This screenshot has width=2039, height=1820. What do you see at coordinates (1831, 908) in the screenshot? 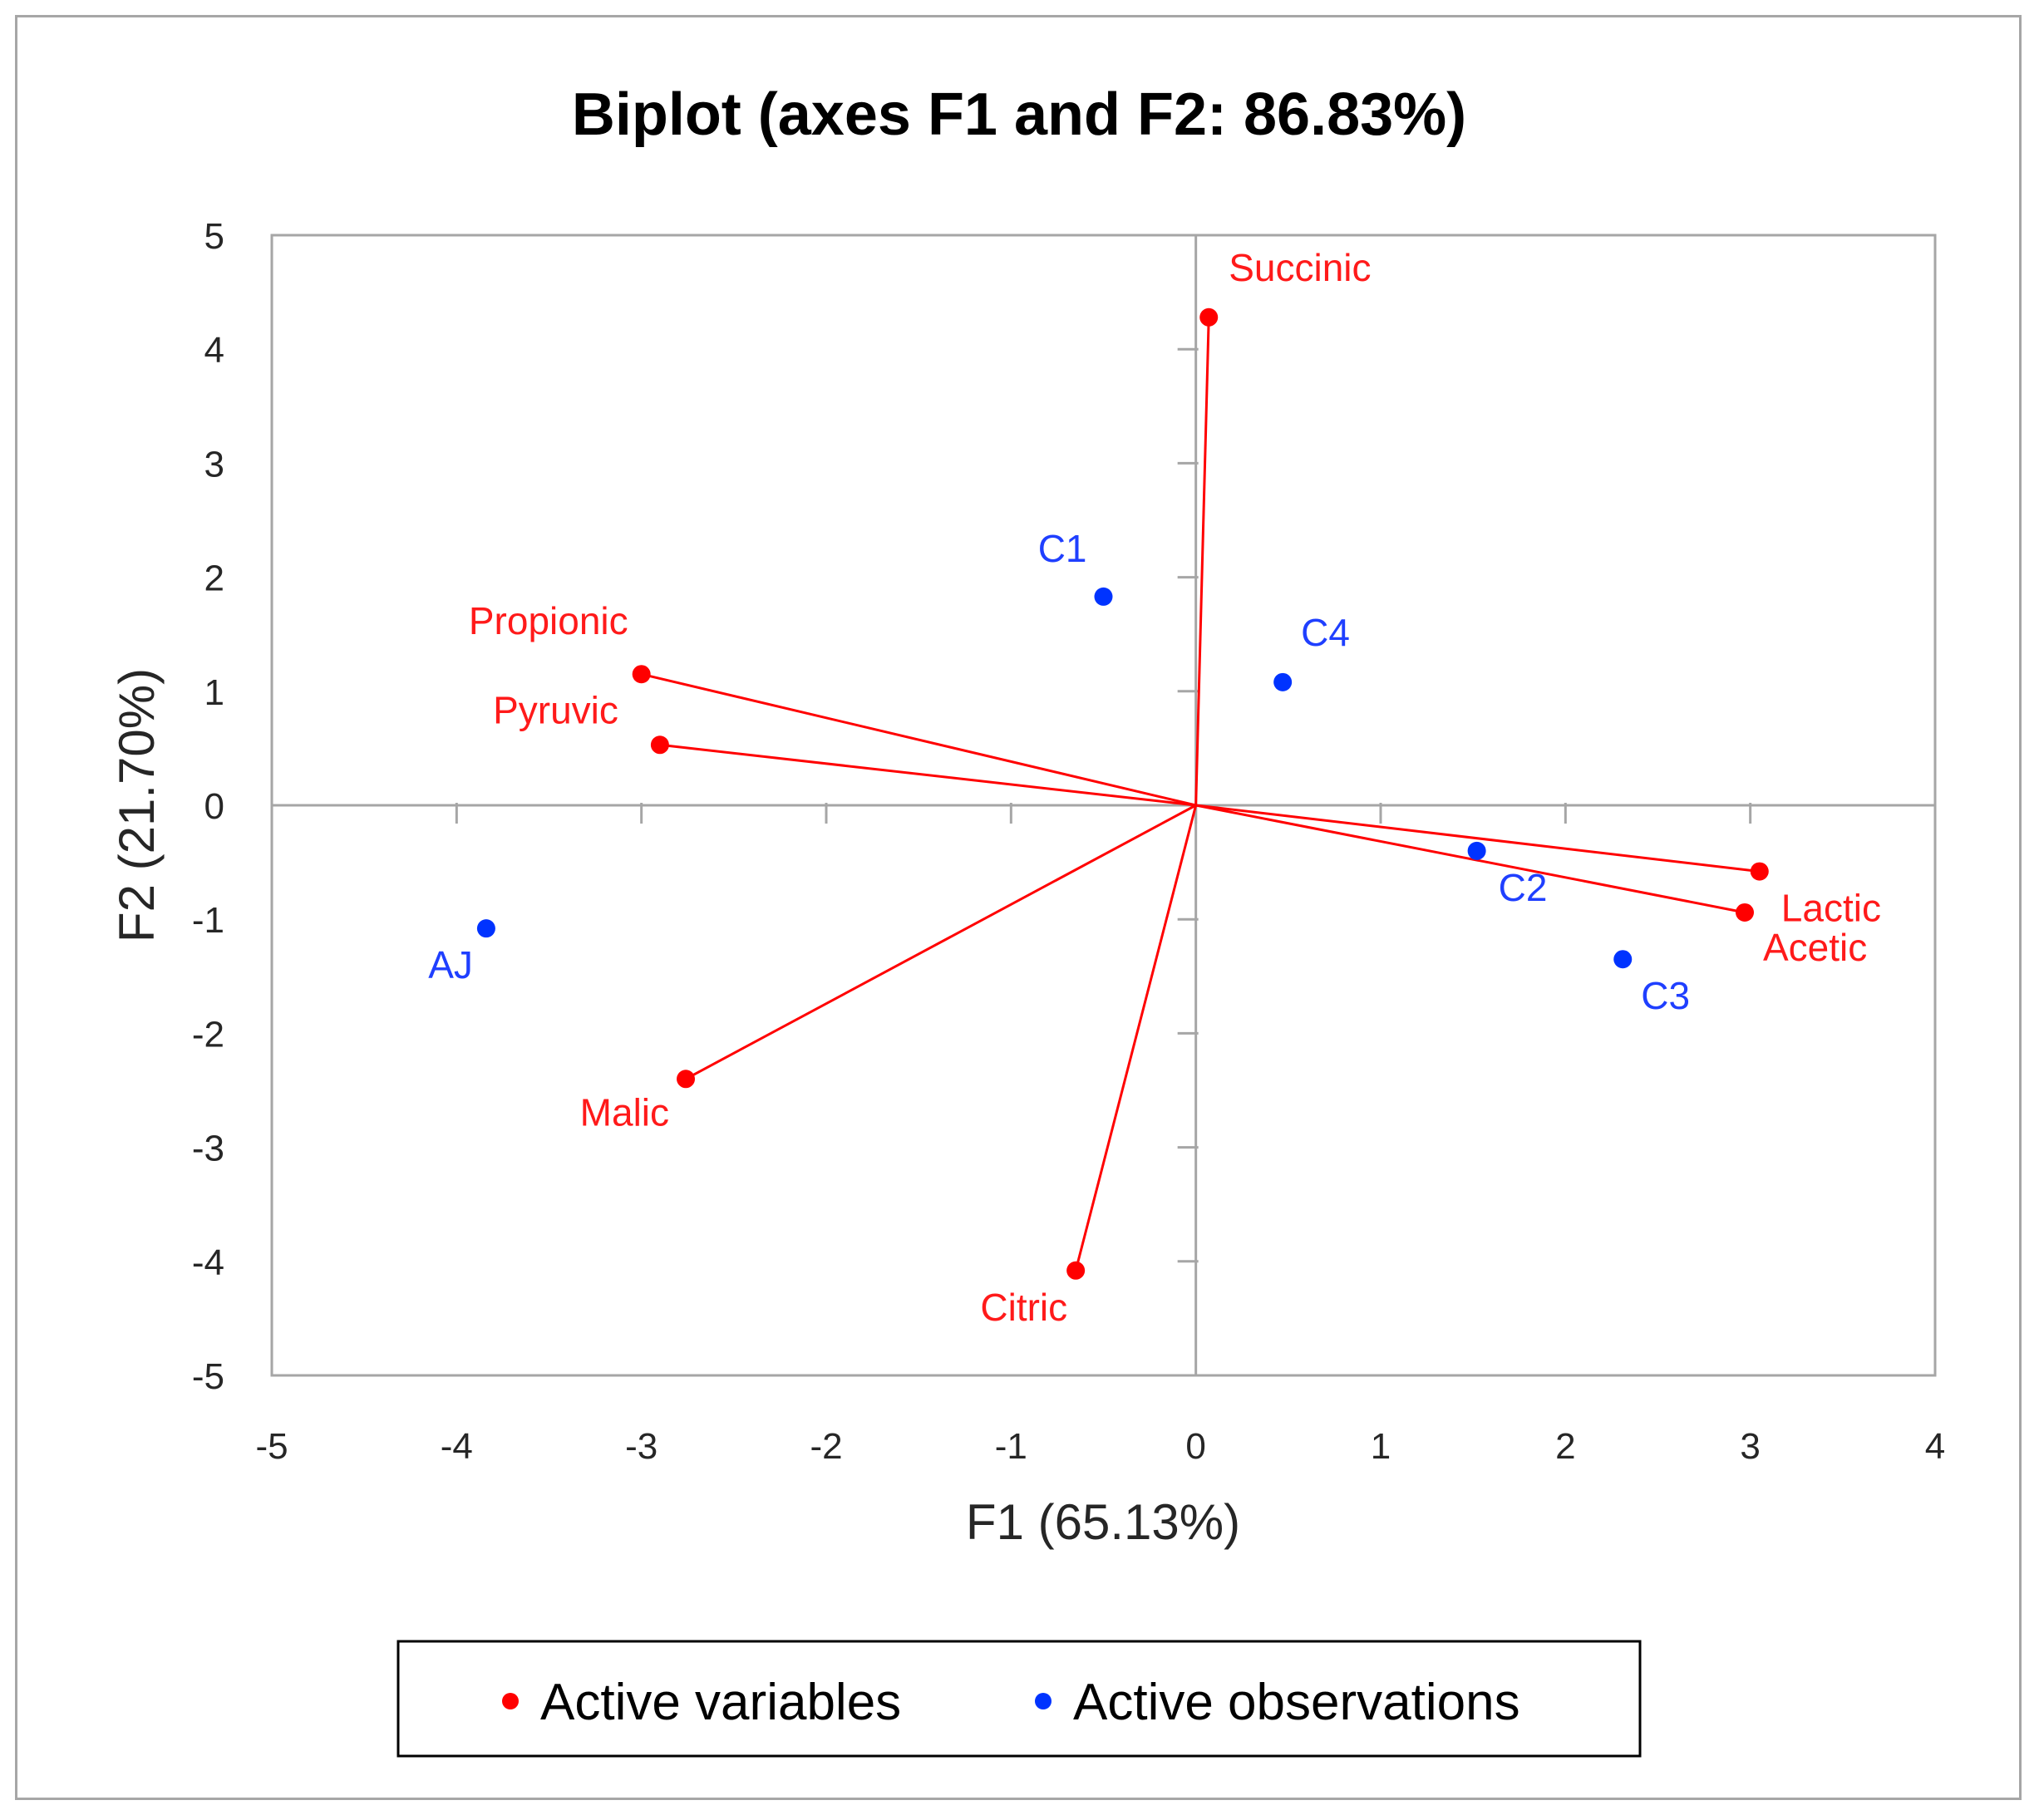
I see `point-label-lactic: Lactic` at bounding box center [1831, 908].